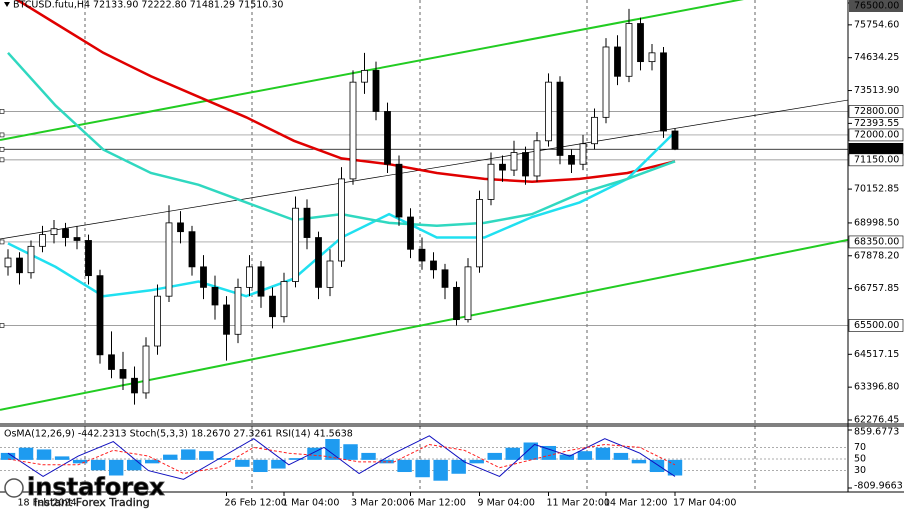  I want to click on y-tick-label: 62276.45, so click(876, 420).